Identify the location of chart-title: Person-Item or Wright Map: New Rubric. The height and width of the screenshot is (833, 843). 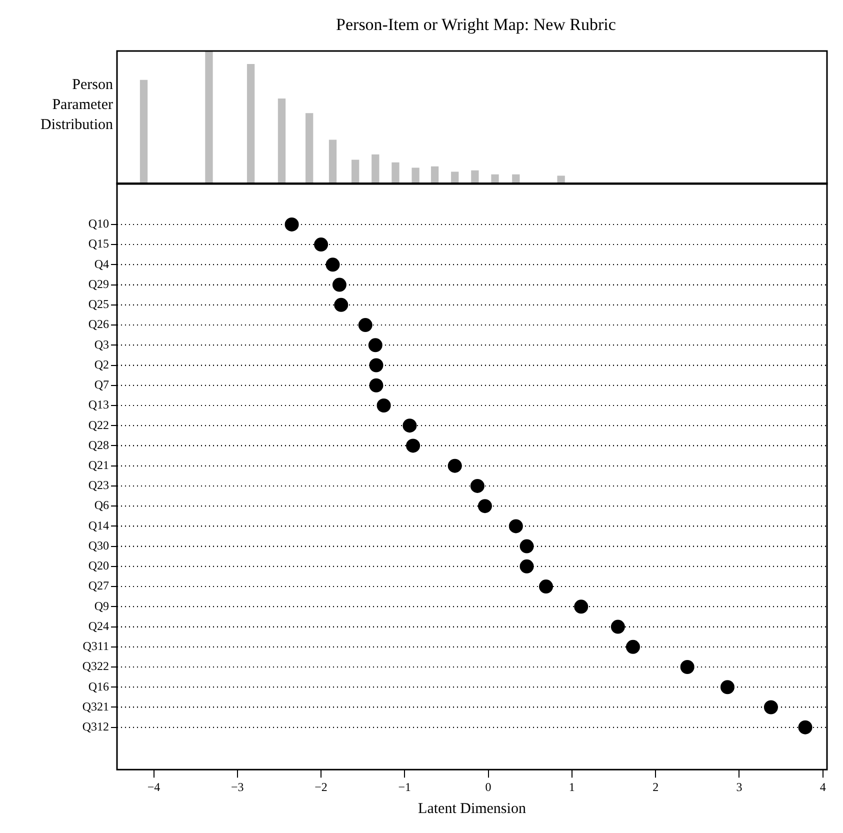
(476, 25).